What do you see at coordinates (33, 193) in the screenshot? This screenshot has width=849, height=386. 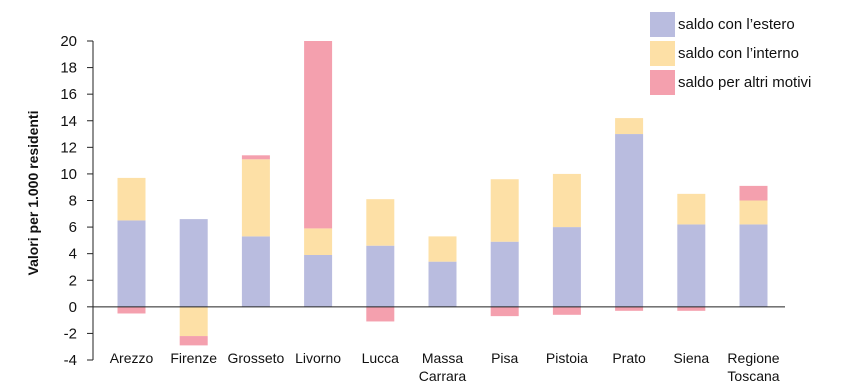 I see `y-axis-title: Valori per 1.000 residenti` at bounding box center [33, 193].